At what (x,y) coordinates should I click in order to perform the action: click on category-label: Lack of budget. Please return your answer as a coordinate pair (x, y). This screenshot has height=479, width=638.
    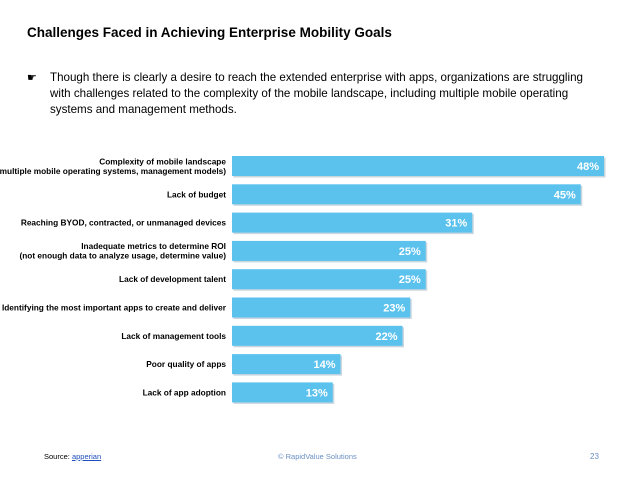
    Looking at the image, I should click on (196, 194).